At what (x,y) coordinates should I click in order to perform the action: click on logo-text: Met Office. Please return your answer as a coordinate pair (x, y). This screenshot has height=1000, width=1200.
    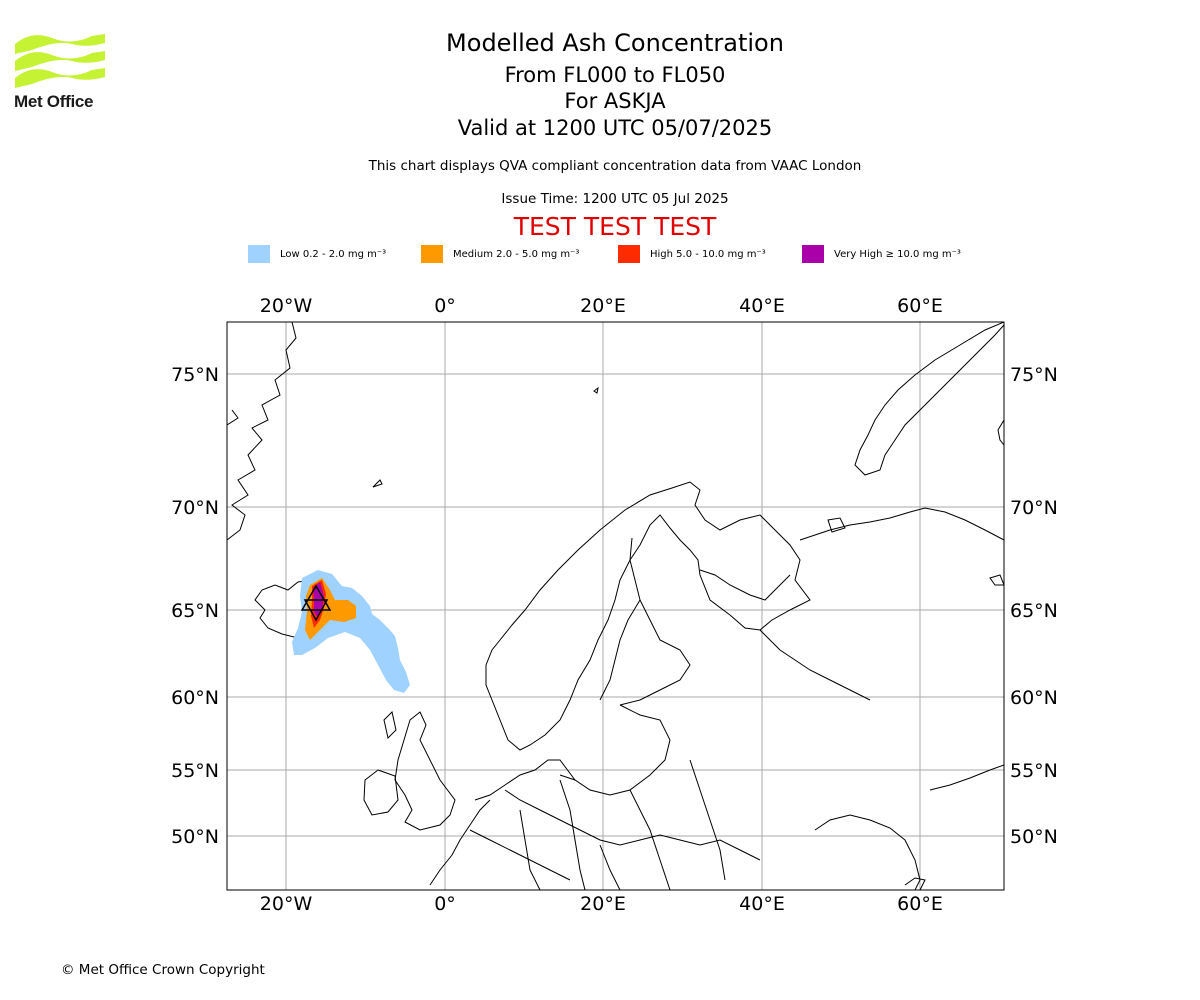
    Looking at the image, I should click on (54, 101).